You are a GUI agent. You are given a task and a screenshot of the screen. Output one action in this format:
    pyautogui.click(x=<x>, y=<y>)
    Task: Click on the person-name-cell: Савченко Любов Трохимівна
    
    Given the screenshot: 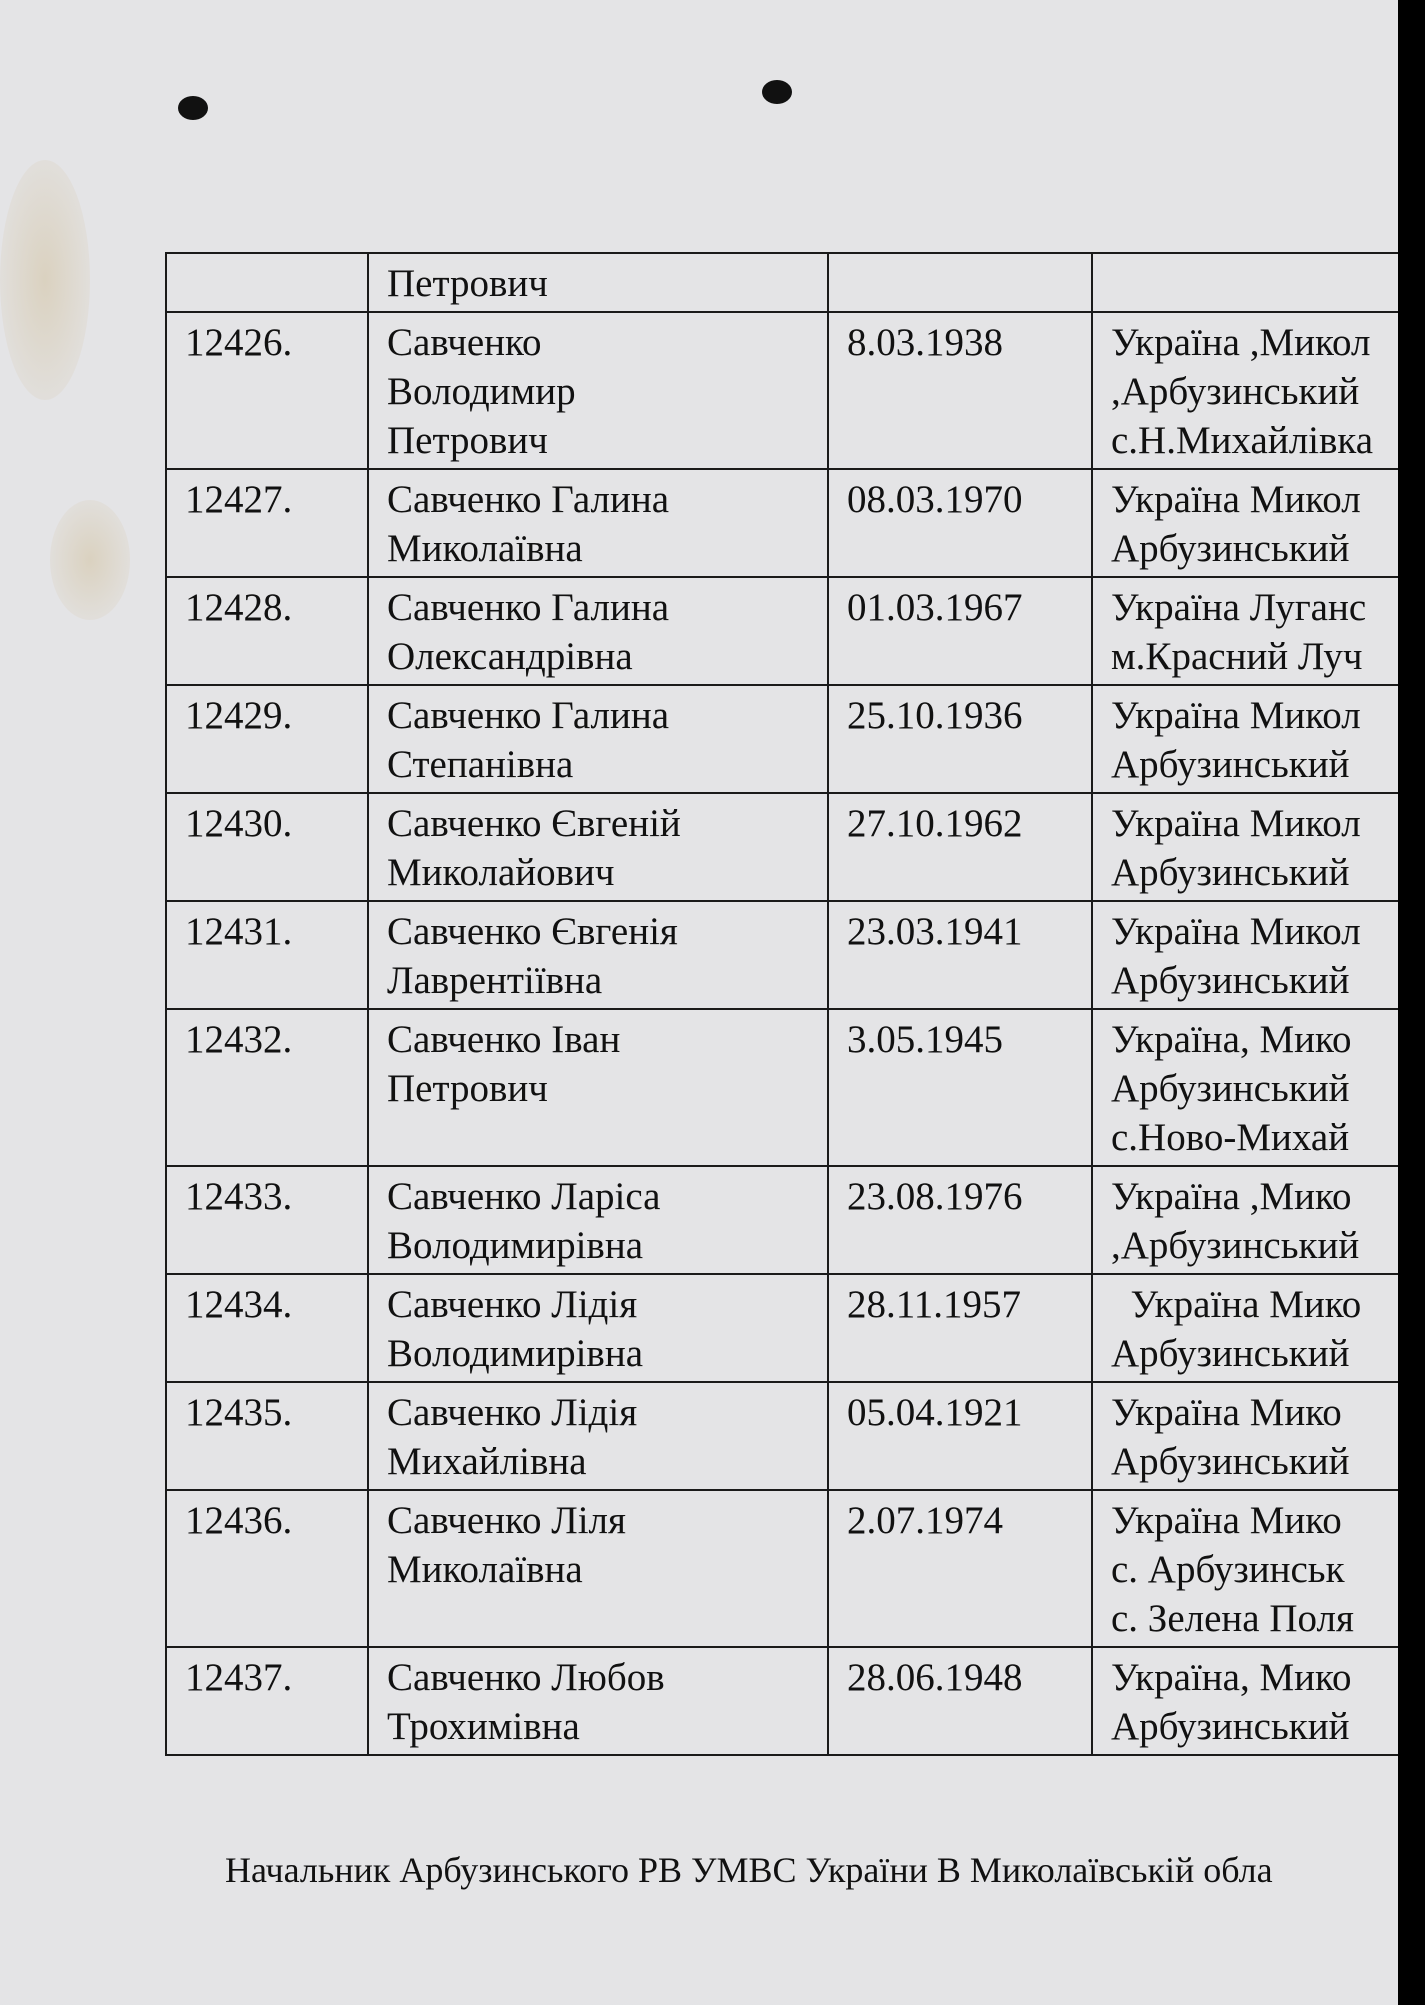 What is the action you would take?
    pyautogui.click(x=598, y=1701)
    